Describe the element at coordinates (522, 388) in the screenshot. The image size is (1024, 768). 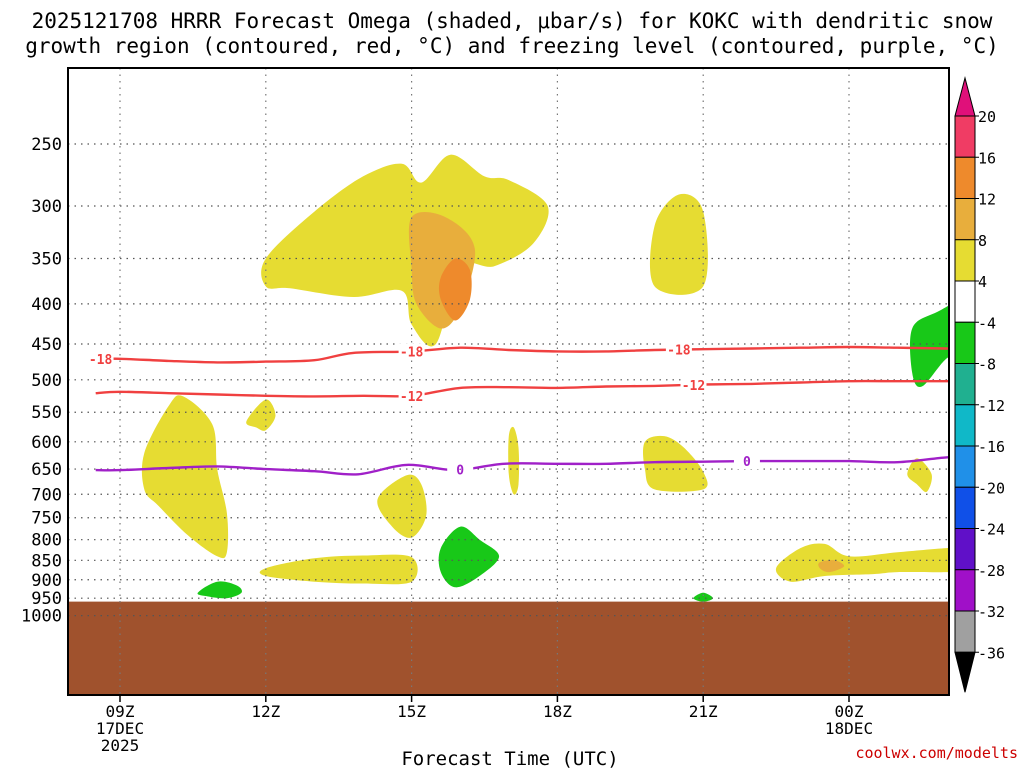
I see `dgz-minus12-line` at that location.